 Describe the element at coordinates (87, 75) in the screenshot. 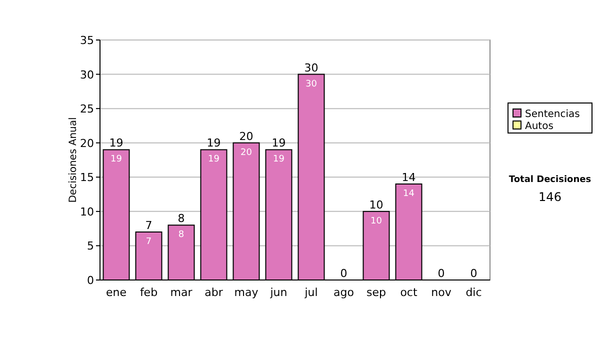

I see `y-tick-label: 30` at that location.